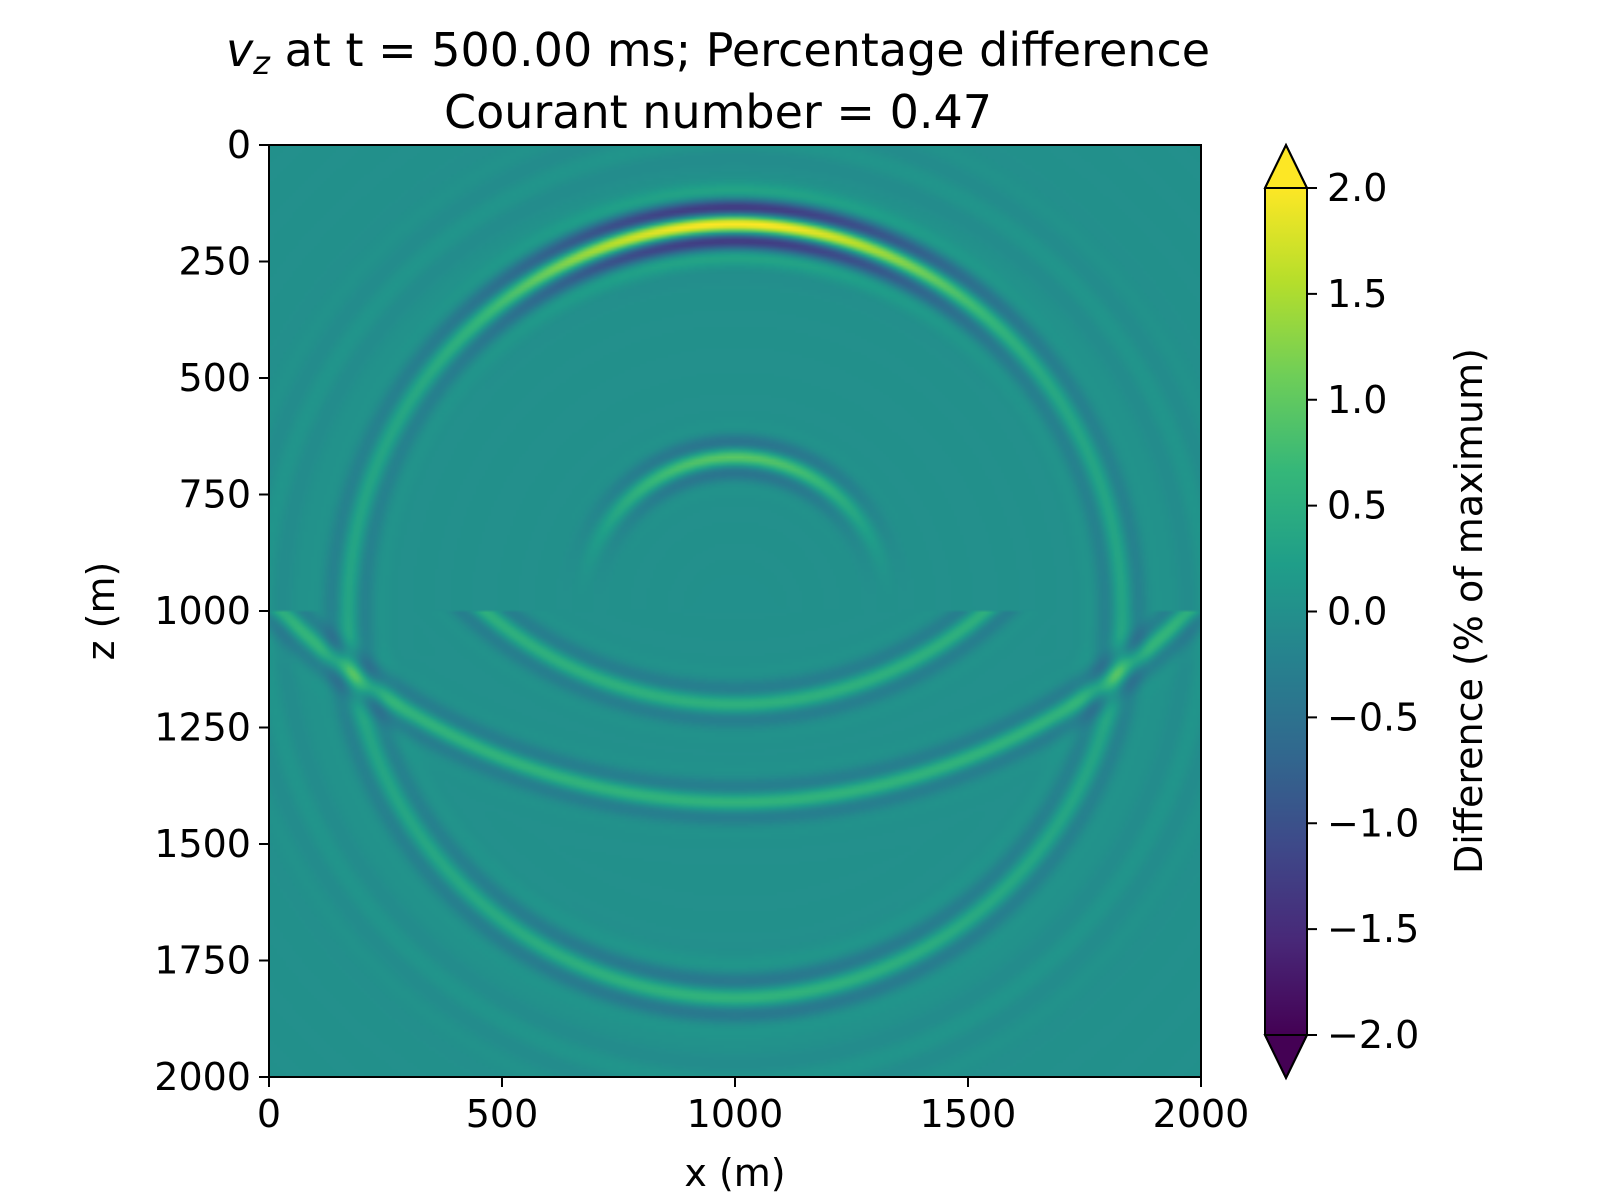 This screenshot has width=1600, height=1200. What do you see at coordinates (240, 50) in the screenshot?
I see `title-variable: v` at bounding box center [240, 50].